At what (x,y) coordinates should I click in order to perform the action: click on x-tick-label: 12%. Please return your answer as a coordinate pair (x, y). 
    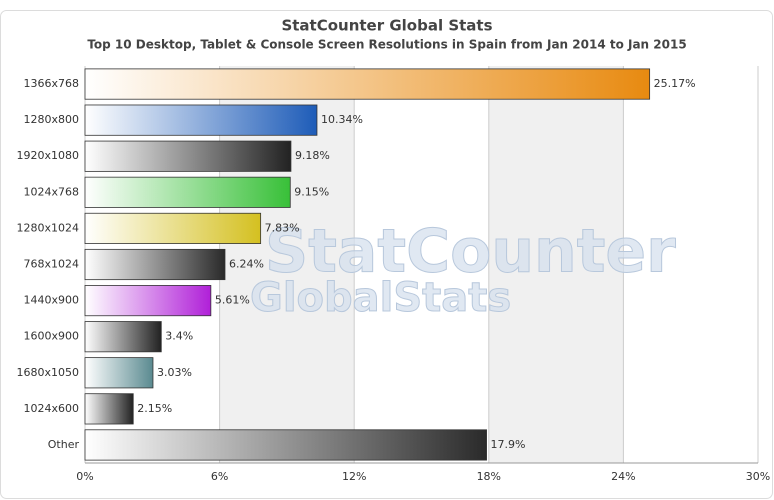
    Looking at the image, I should click on (354, 476).